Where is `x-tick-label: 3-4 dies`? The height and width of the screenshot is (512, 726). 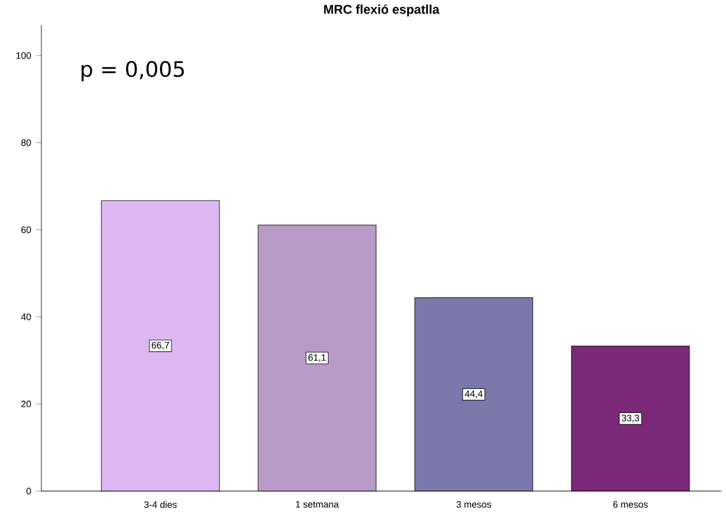
x-tick-label: 3-4 dies is located at coordinates (160, 504).